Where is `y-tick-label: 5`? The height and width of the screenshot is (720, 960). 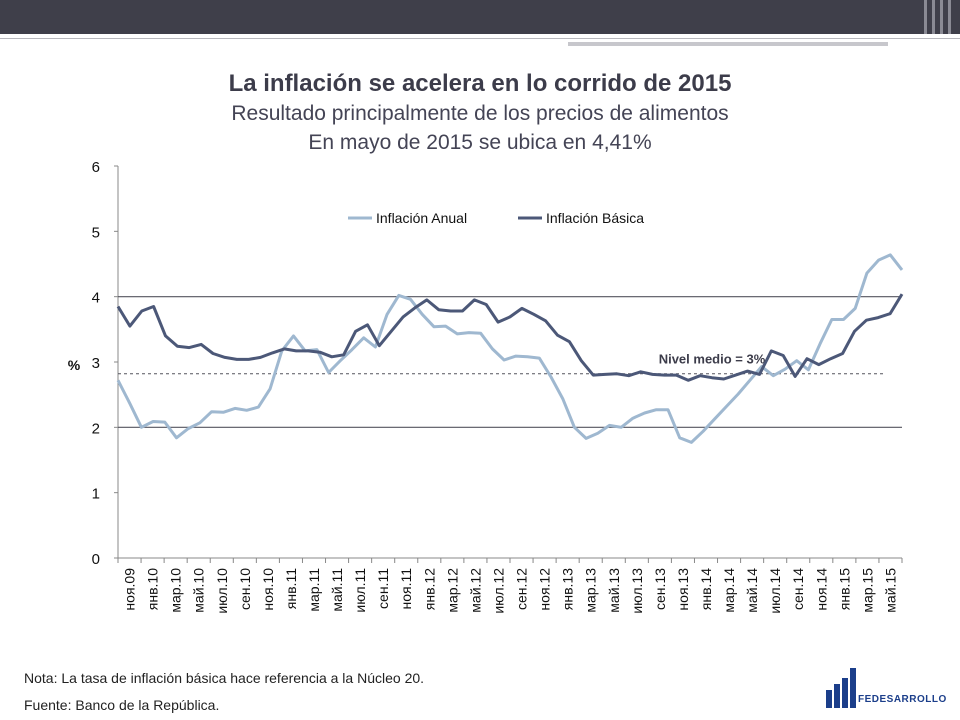
y-tick-label: 5 is located at coordinates (96, 232).